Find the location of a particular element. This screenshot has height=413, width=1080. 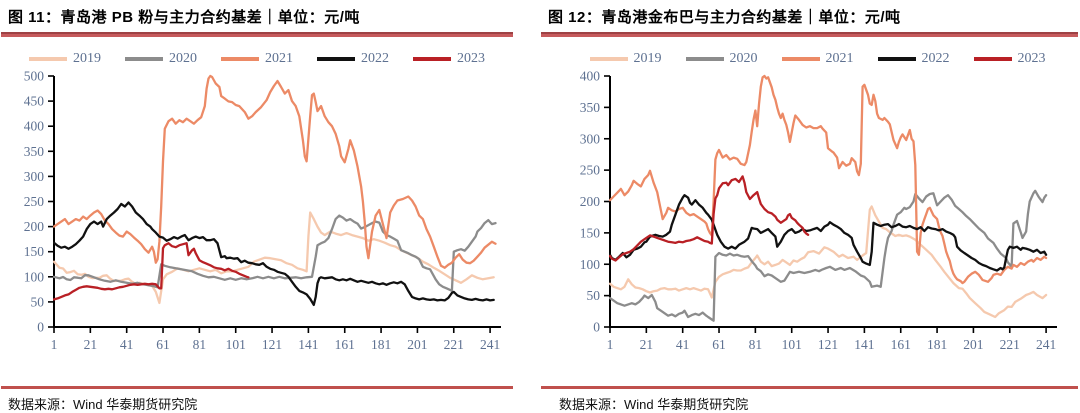

data-source-note: 数据来源：Wind 华泰期货研究院 is located at coordinates (654, 404).